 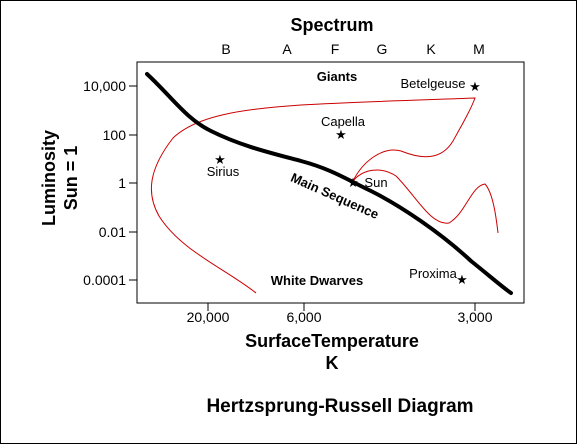 I want to click on top-axis-title: Spectrum, so click(x=331, y=25).